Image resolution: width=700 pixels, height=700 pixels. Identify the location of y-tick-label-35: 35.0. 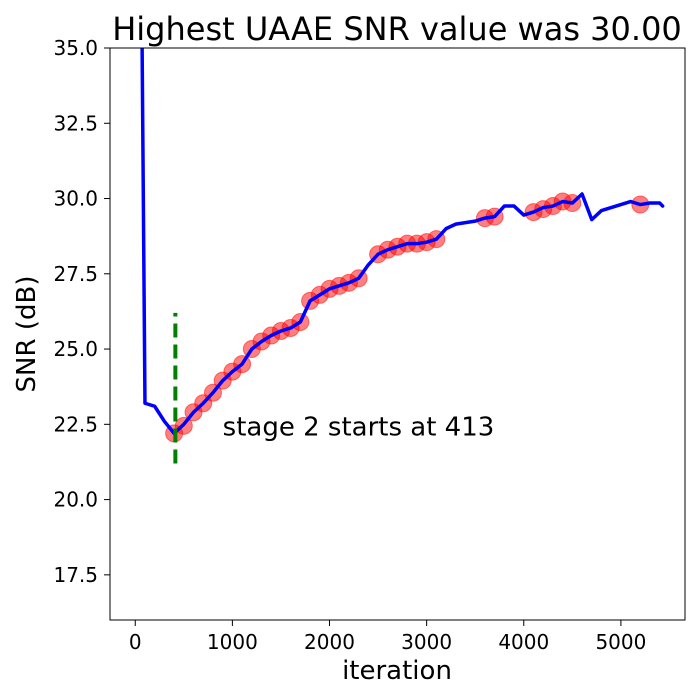
(75, 48).